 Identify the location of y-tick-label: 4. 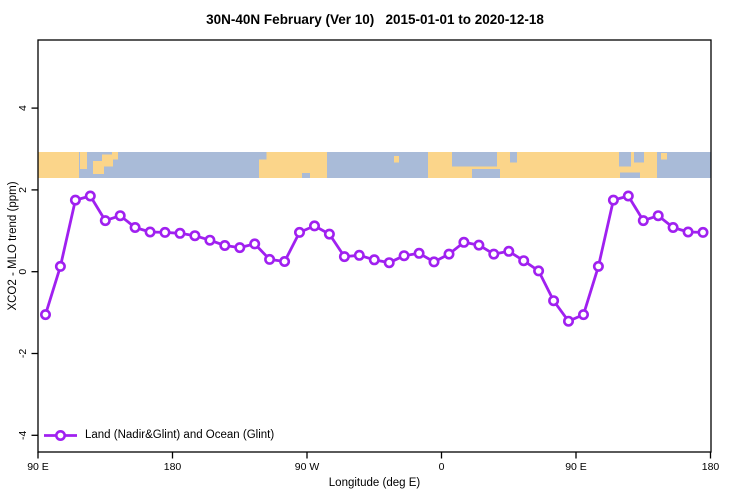
(23, 108).